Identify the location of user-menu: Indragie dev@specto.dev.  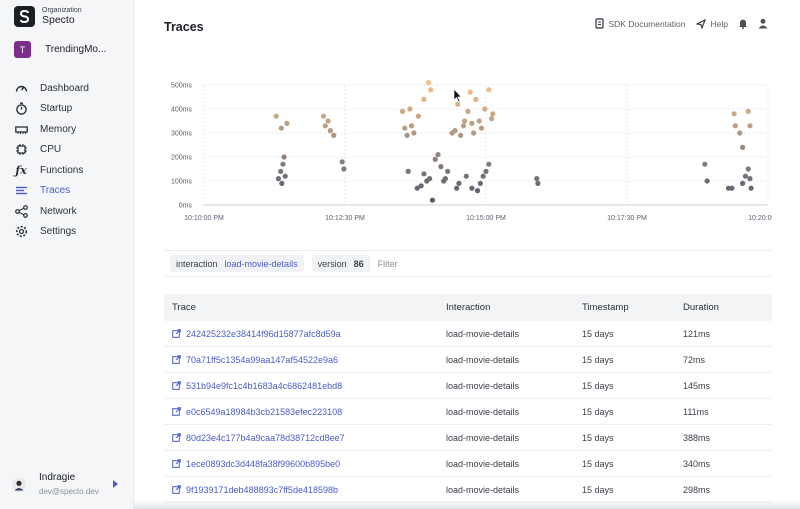
(68, 485).